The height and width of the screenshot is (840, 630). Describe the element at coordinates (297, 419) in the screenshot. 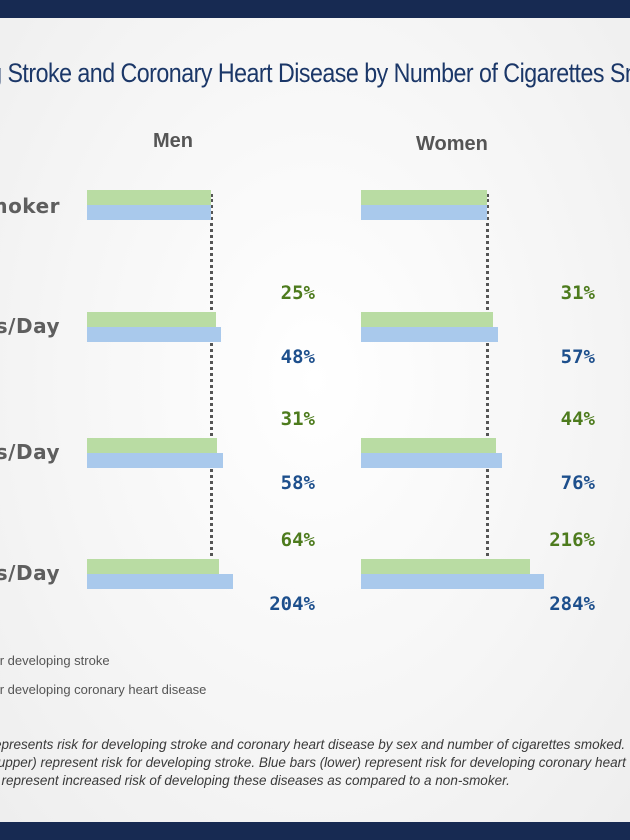

I see `label-stroke-men-2: 31%` at that location.